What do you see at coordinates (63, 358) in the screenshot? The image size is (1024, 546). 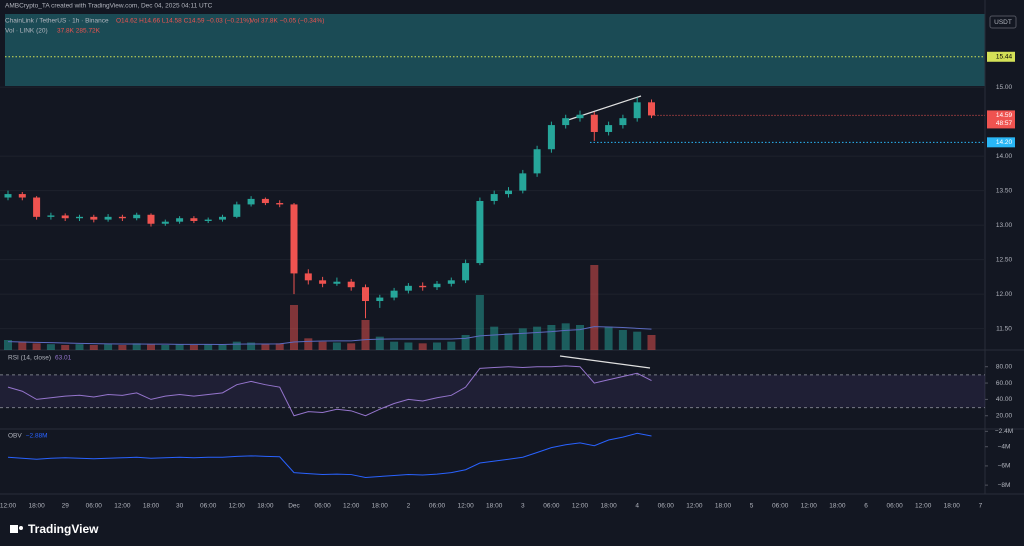 I see `indicator-value: 63.01` at bounding box center [63, 358].